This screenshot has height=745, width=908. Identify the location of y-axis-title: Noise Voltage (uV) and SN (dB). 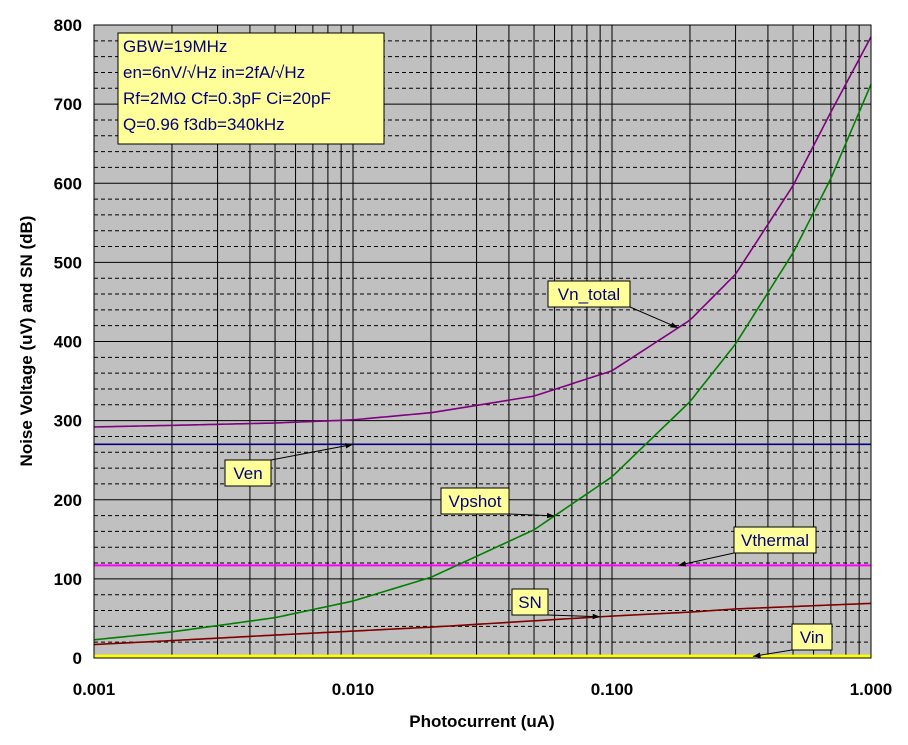
(26, 341).